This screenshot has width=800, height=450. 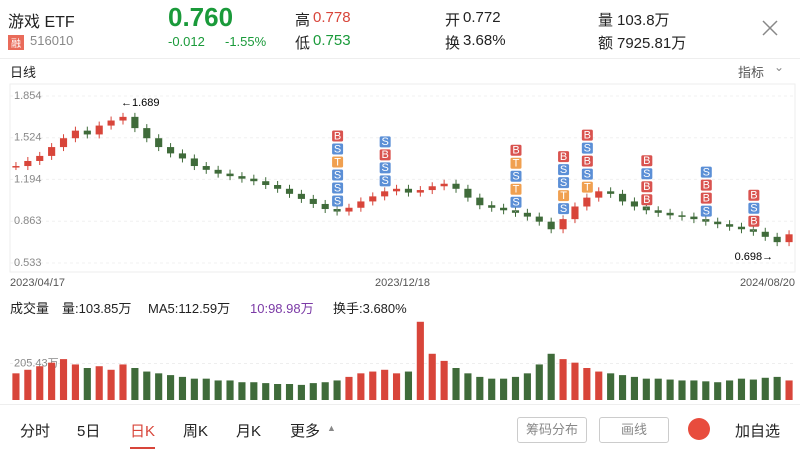 I want to click on indicator-button: 指标, so click(x=751, y=72).